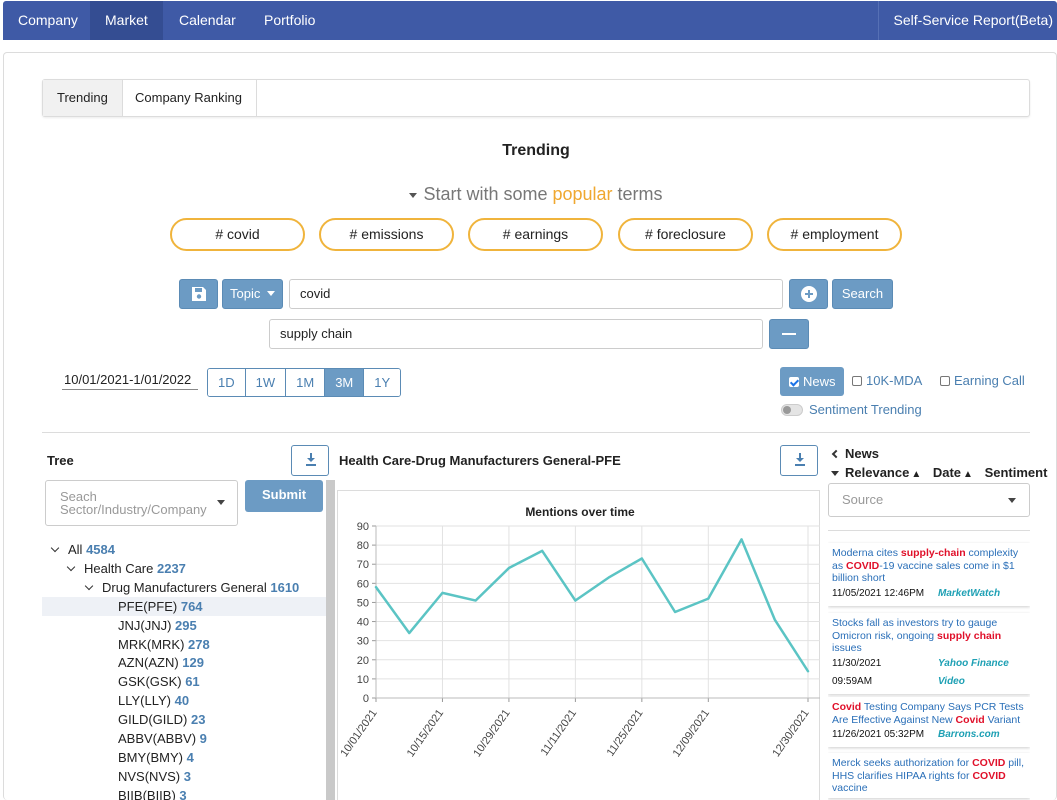  I want to click on news-card-source: Video, so click(951, 681).